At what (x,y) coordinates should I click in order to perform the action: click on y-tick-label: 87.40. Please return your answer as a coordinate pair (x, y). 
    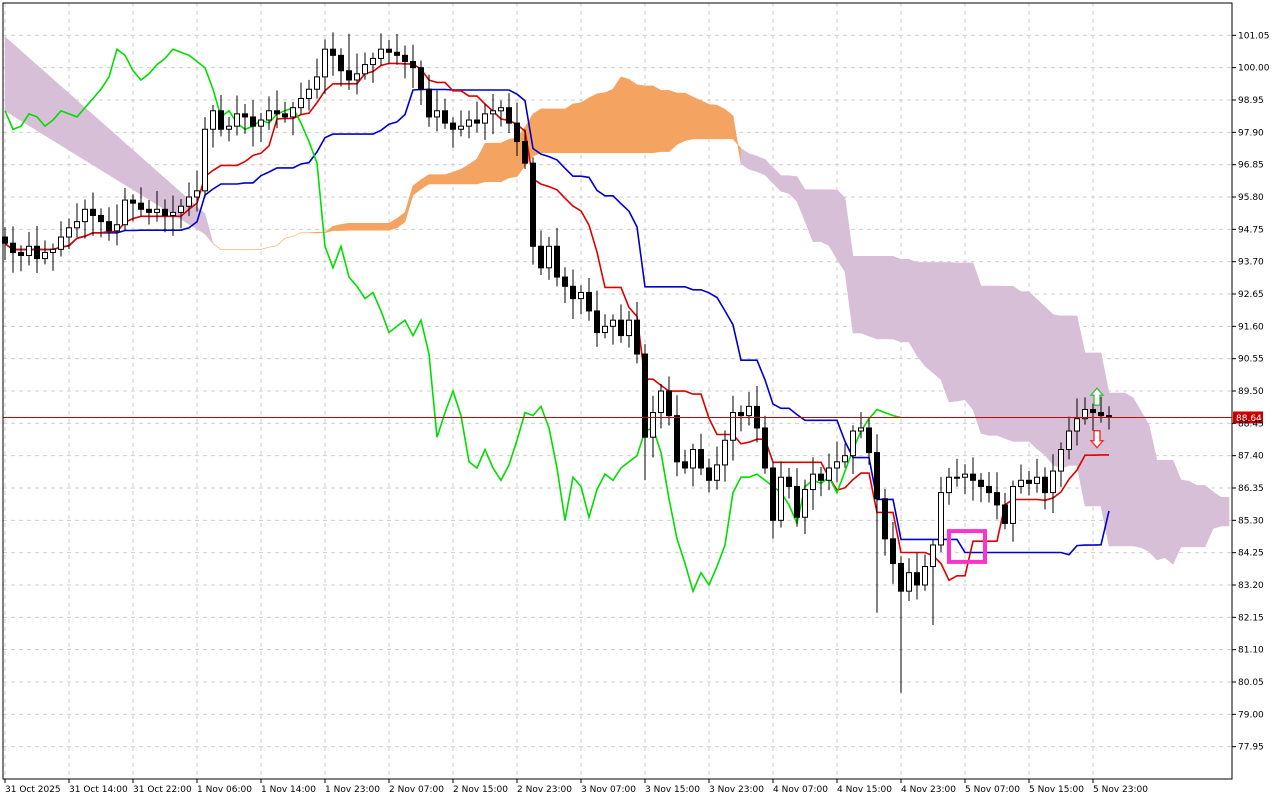
    Looking at the image, I should click on (1251, 457).